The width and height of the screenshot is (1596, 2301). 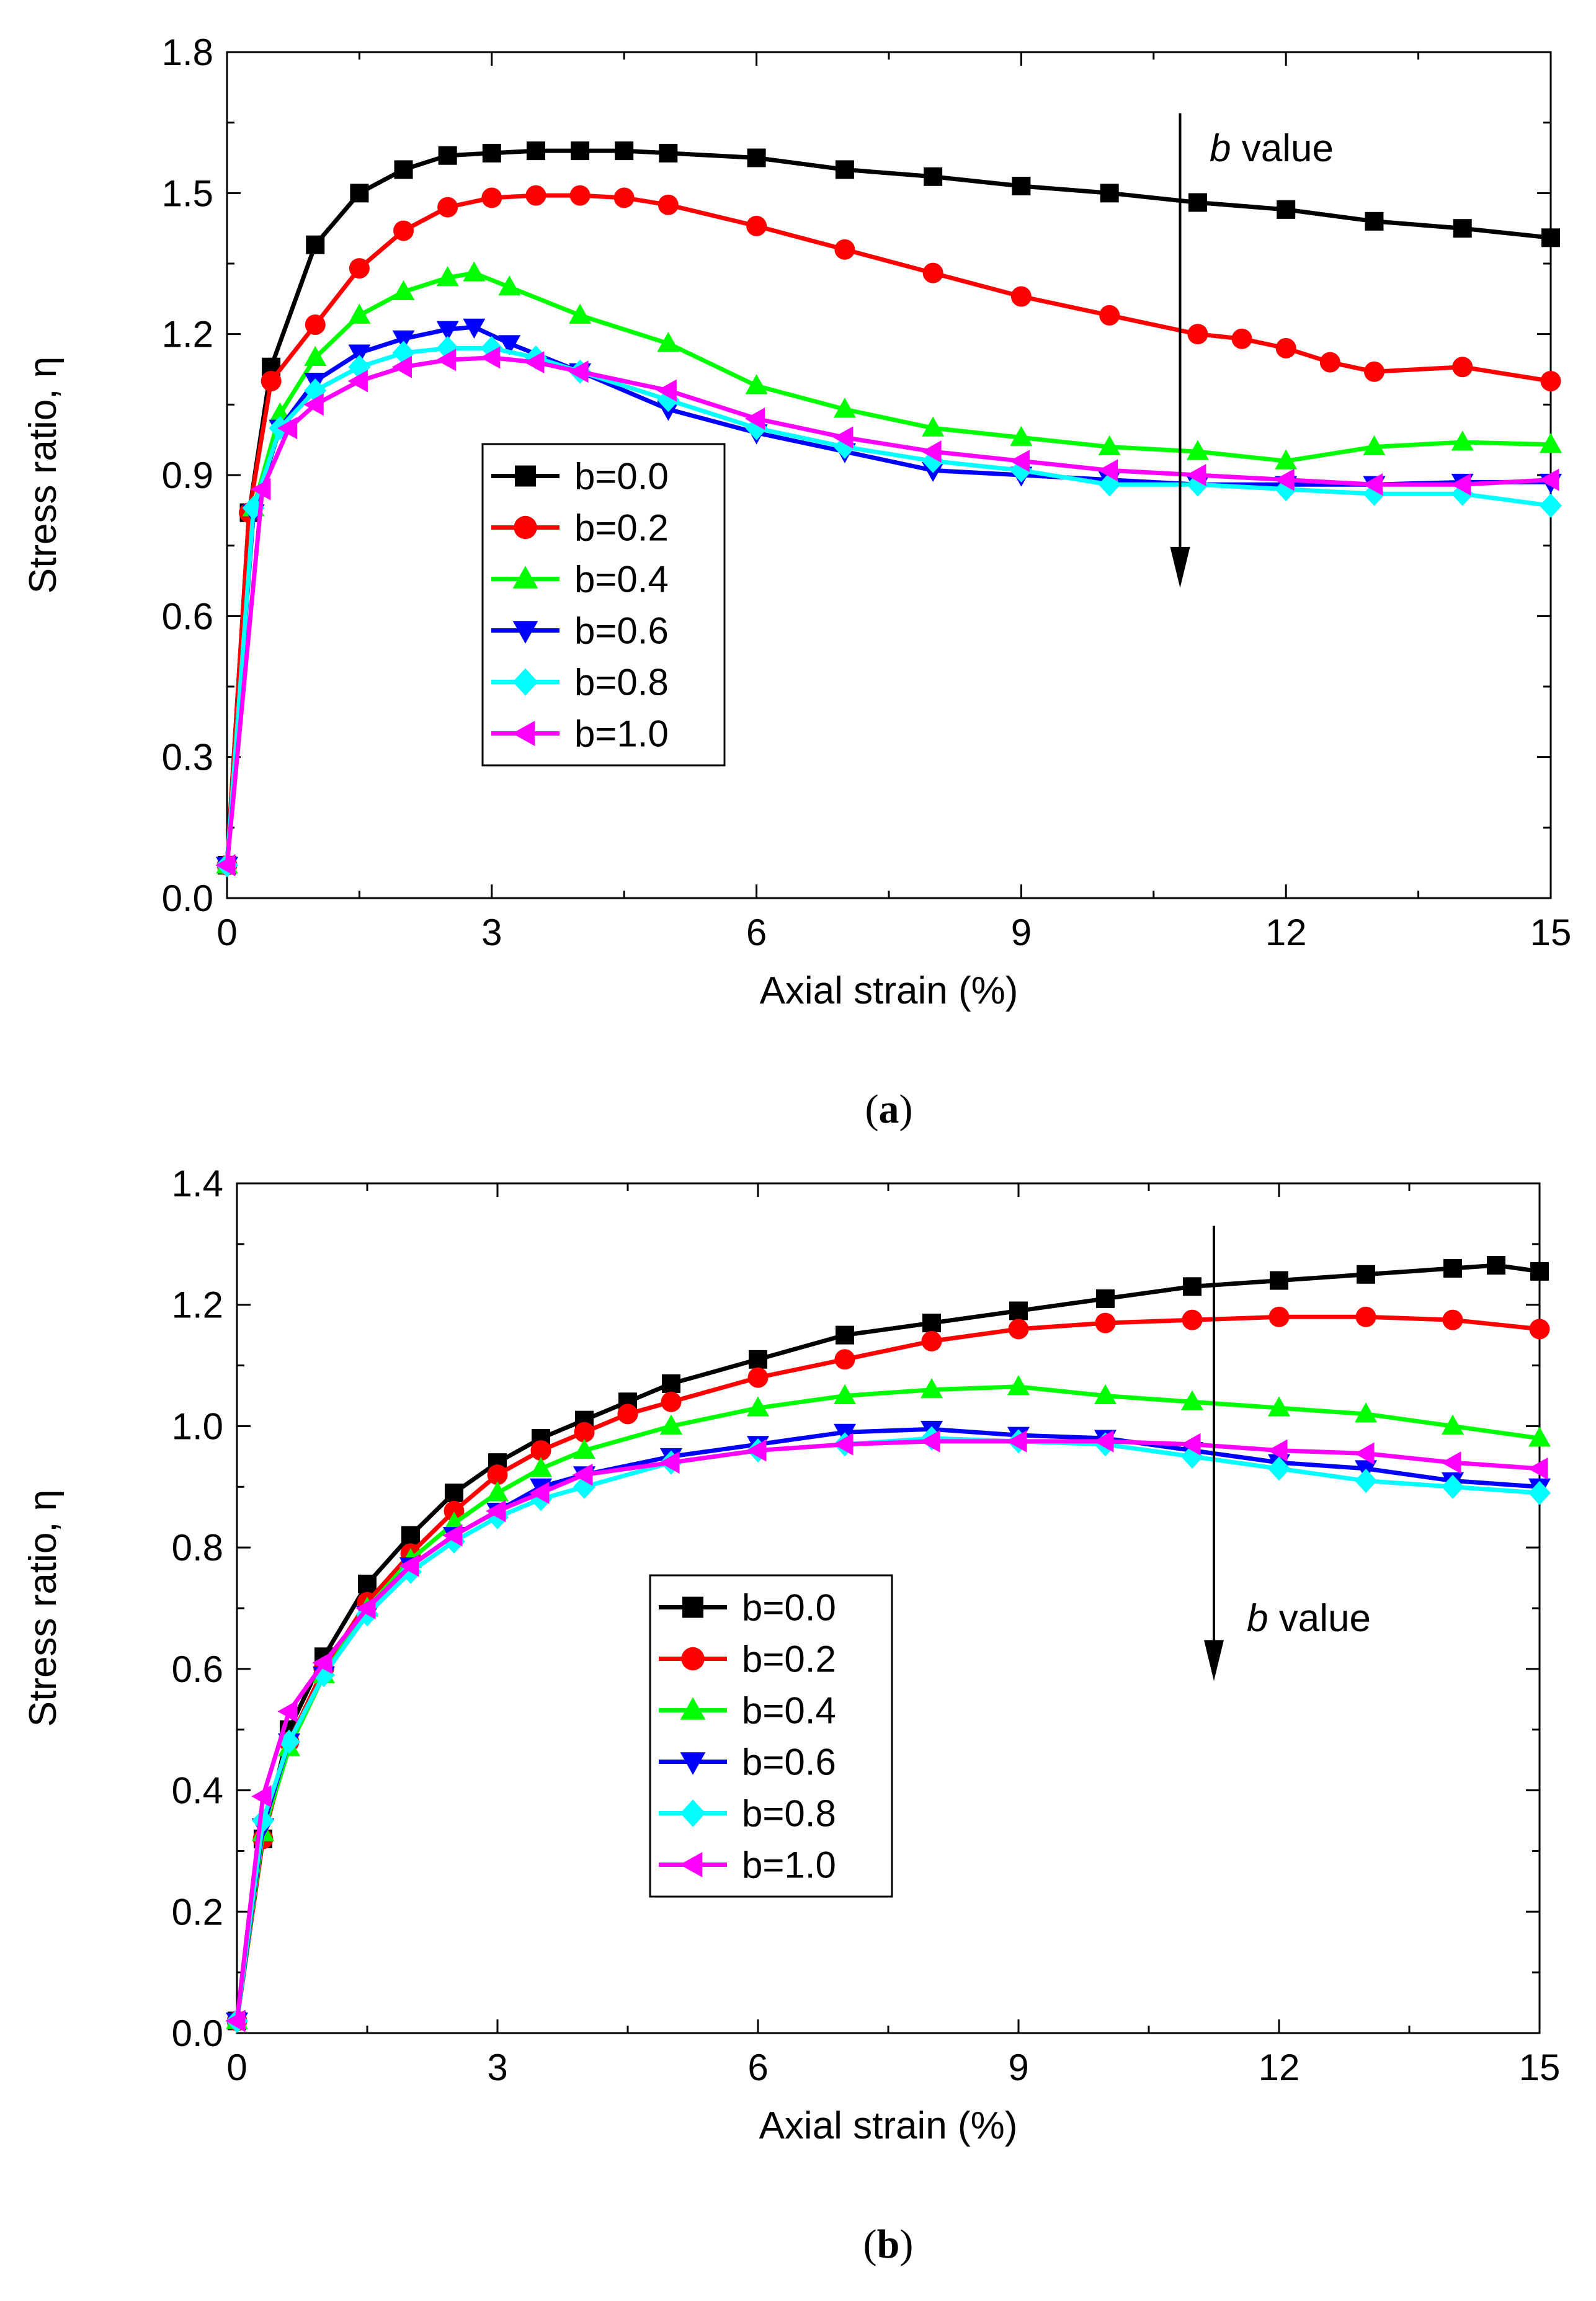 I want to click on y-tick-label: 0.2, so click(x=197, y=1912).